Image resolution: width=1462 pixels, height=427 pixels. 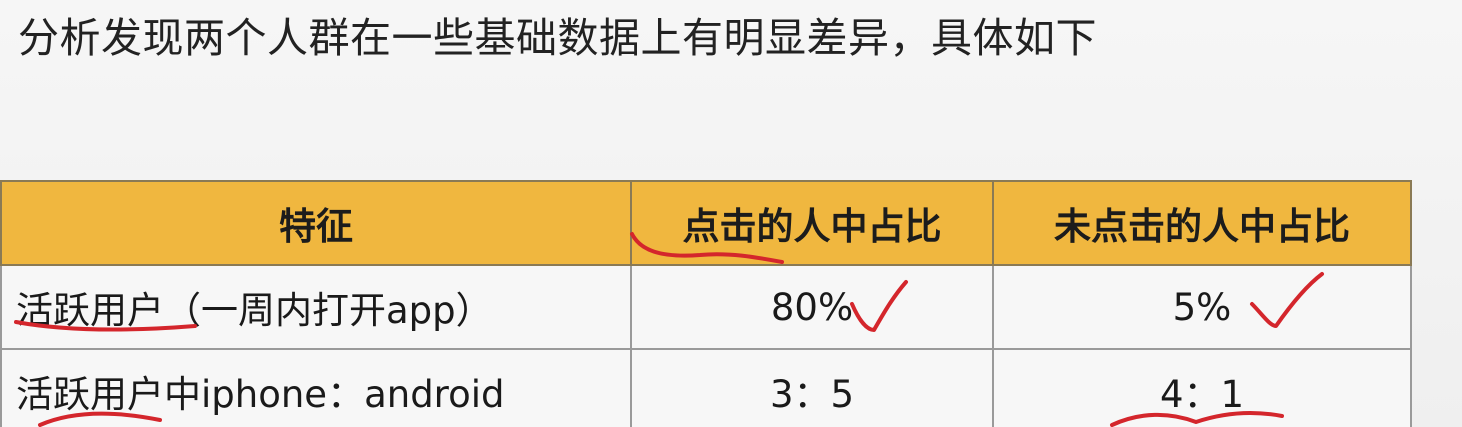 What do you see at coordinates (812, 223) in the screenshot?
I see `header-clicked-ratio: 点击的人中占比` at bounding box center [812, 223].